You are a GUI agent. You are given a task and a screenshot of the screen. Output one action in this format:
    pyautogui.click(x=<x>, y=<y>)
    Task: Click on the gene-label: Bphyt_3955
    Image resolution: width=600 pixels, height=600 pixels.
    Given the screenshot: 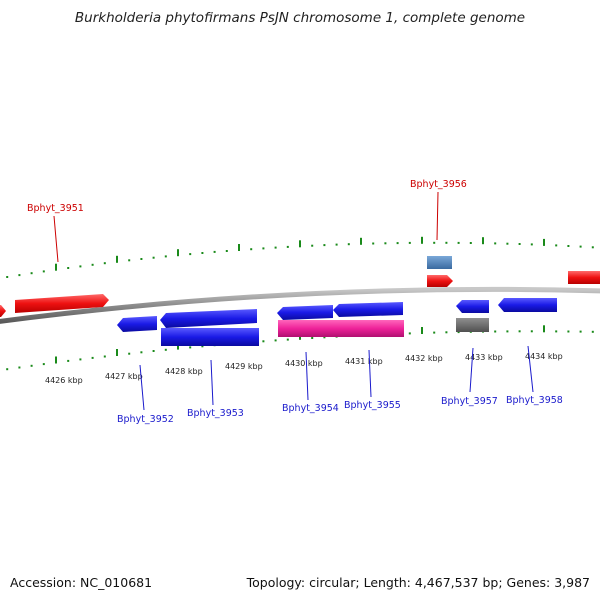 What is the action you would take?
    pyautogui.click(x=372, y=405)
    